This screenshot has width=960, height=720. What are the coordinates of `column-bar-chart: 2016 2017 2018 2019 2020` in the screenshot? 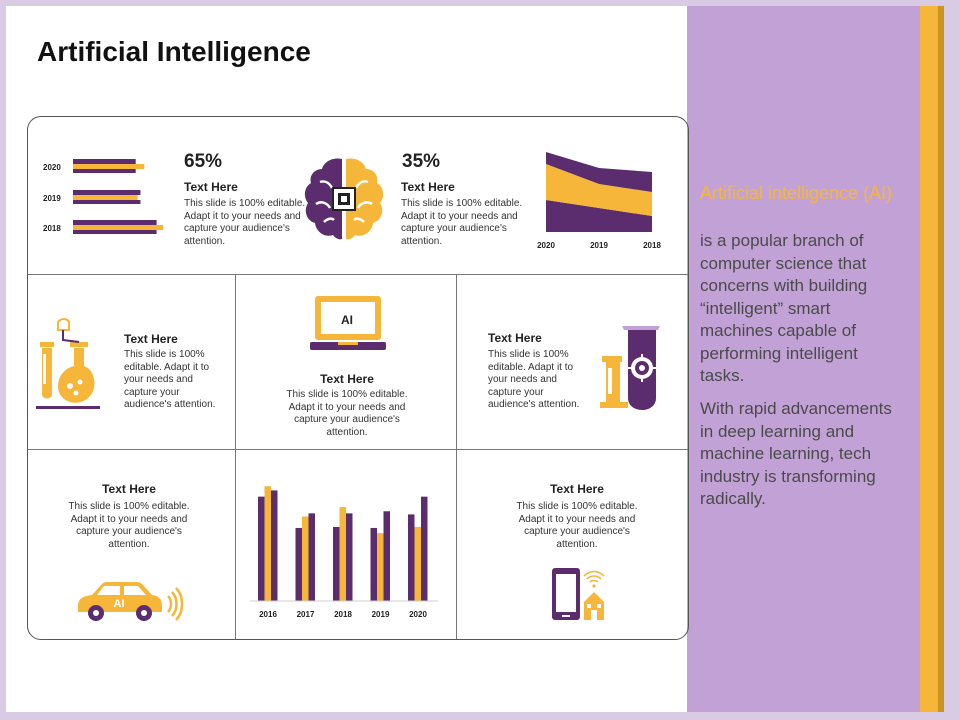 It's located at (344, 552).